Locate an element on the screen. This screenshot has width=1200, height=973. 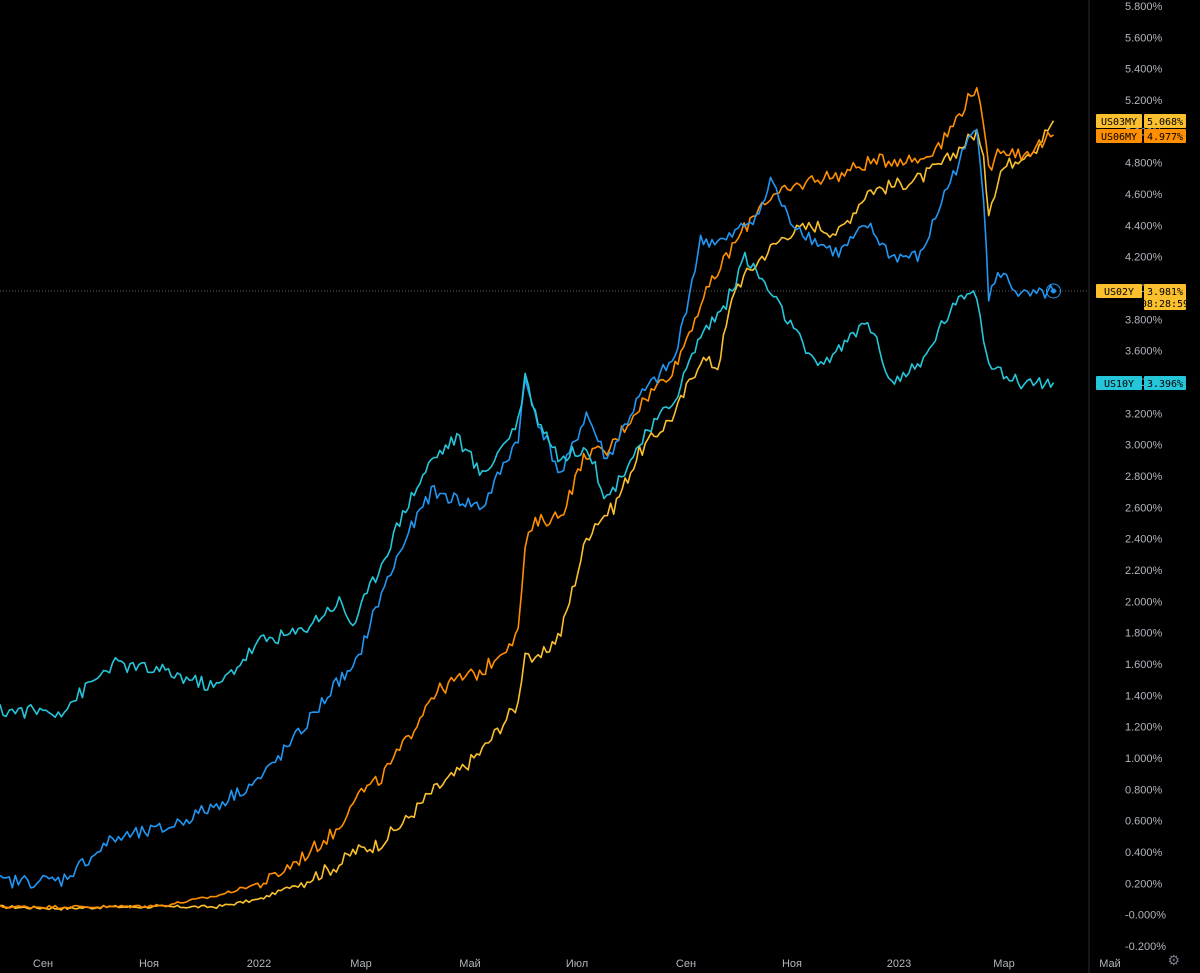
price-badge-us10y: US10Y 3.396% is located at coordinates (1141, 383).